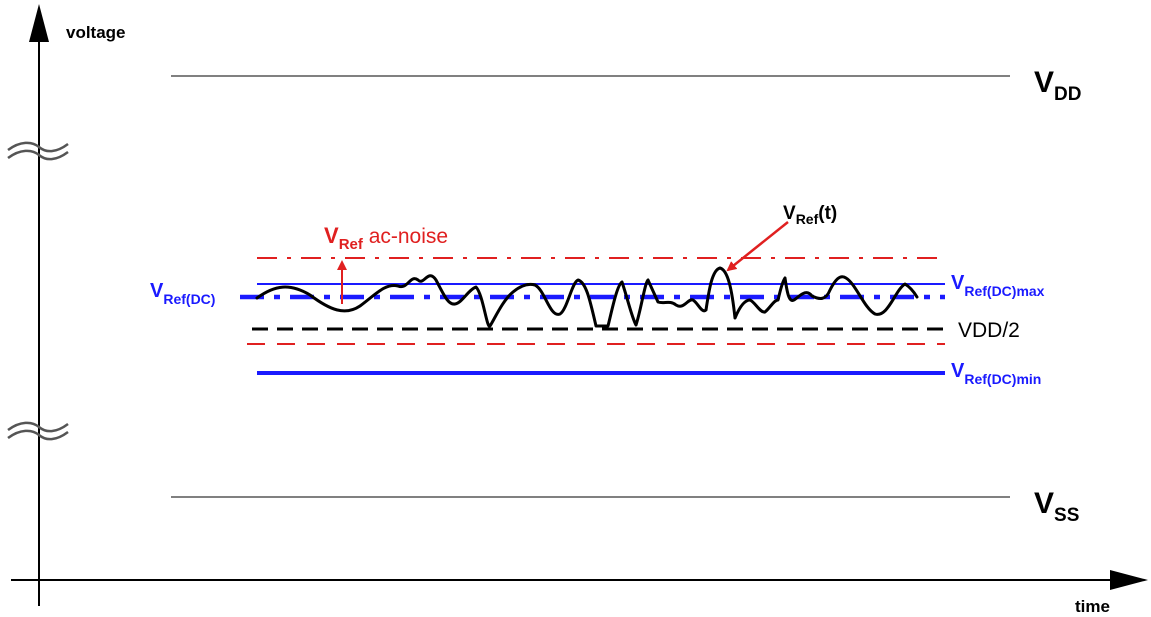  I want to click on vdd-half-label: VDD/2, so click(989, 330).